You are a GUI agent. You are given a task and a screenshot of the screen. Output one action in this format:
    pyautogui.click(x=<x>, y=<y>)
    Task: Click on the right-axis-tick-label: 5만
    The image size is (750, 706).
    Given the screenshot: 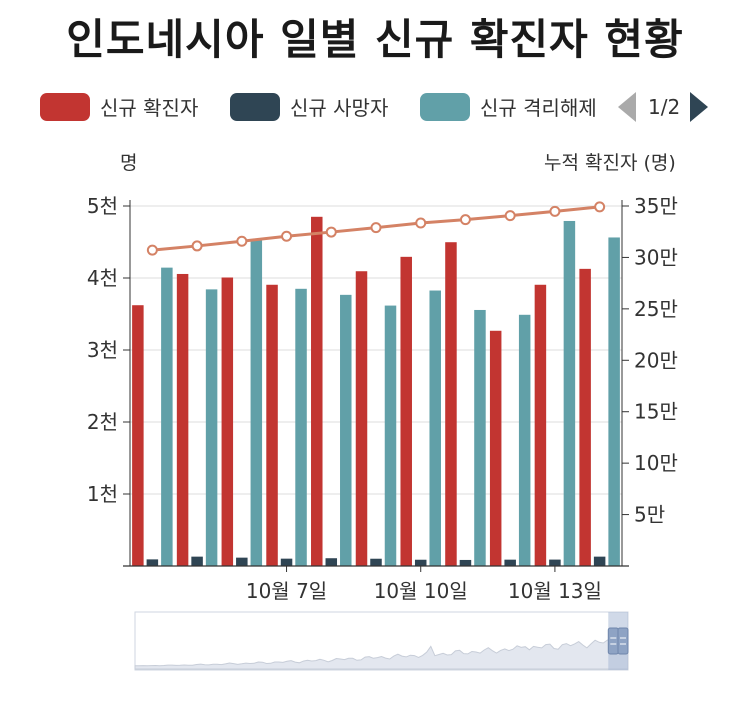 What is the action you would take?
    pyautogui.click(x=649, y=515)
    